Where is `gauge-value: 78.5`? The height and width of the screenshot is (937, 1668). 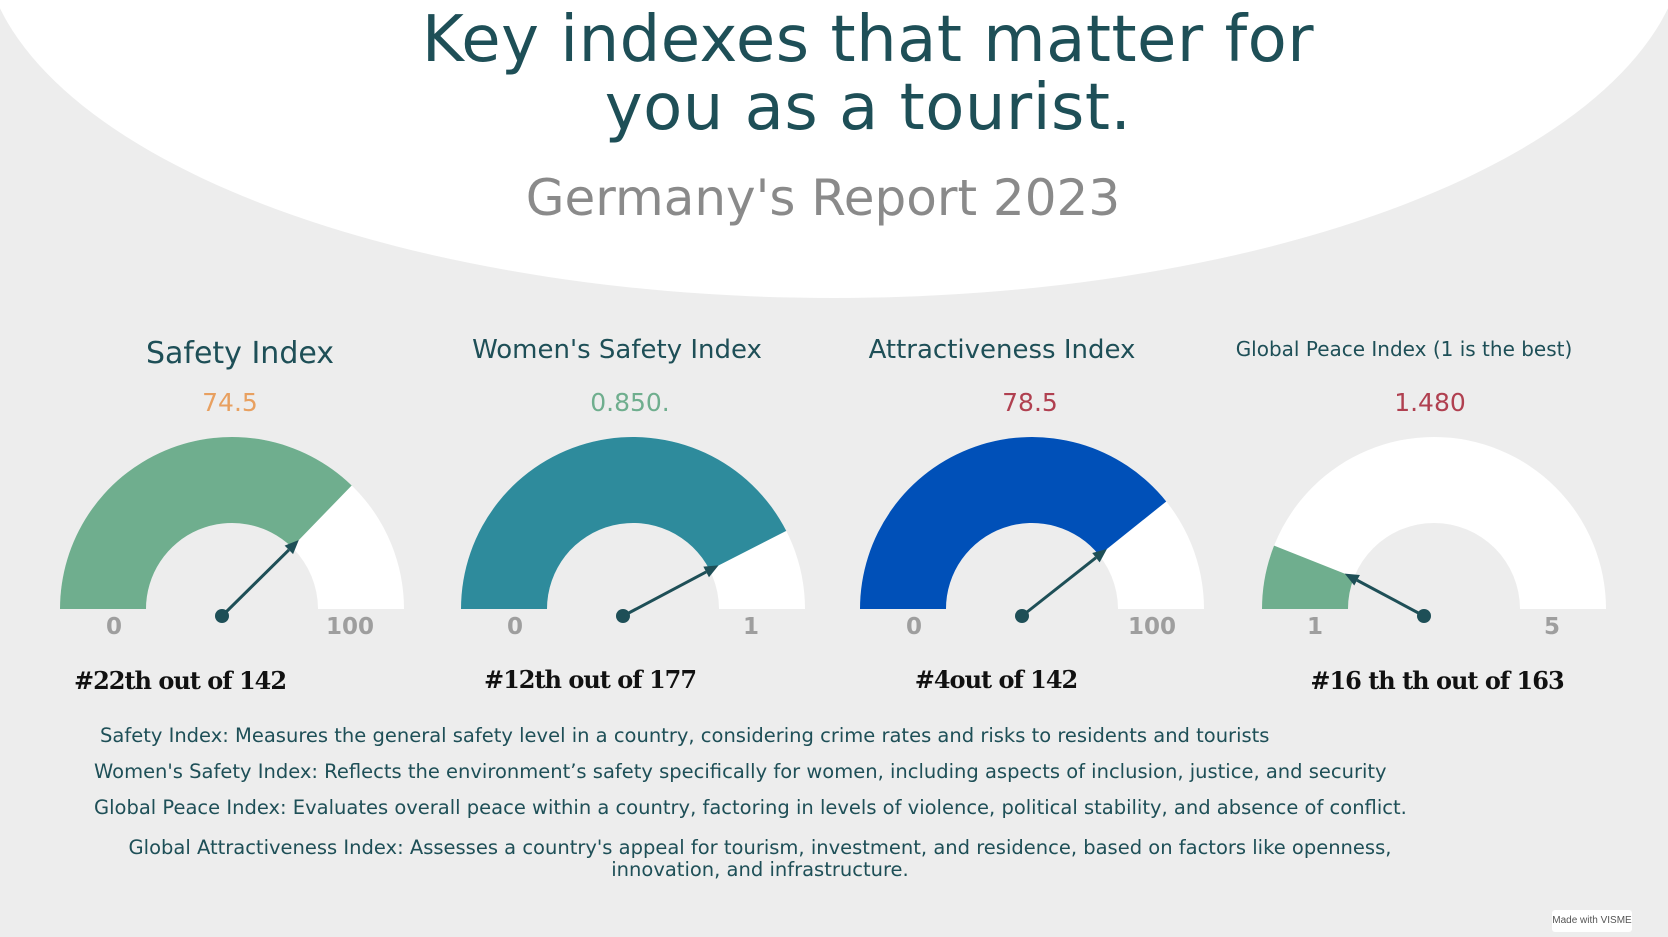 gauge-value: 78.5 is located at coordinates (1030, 402).